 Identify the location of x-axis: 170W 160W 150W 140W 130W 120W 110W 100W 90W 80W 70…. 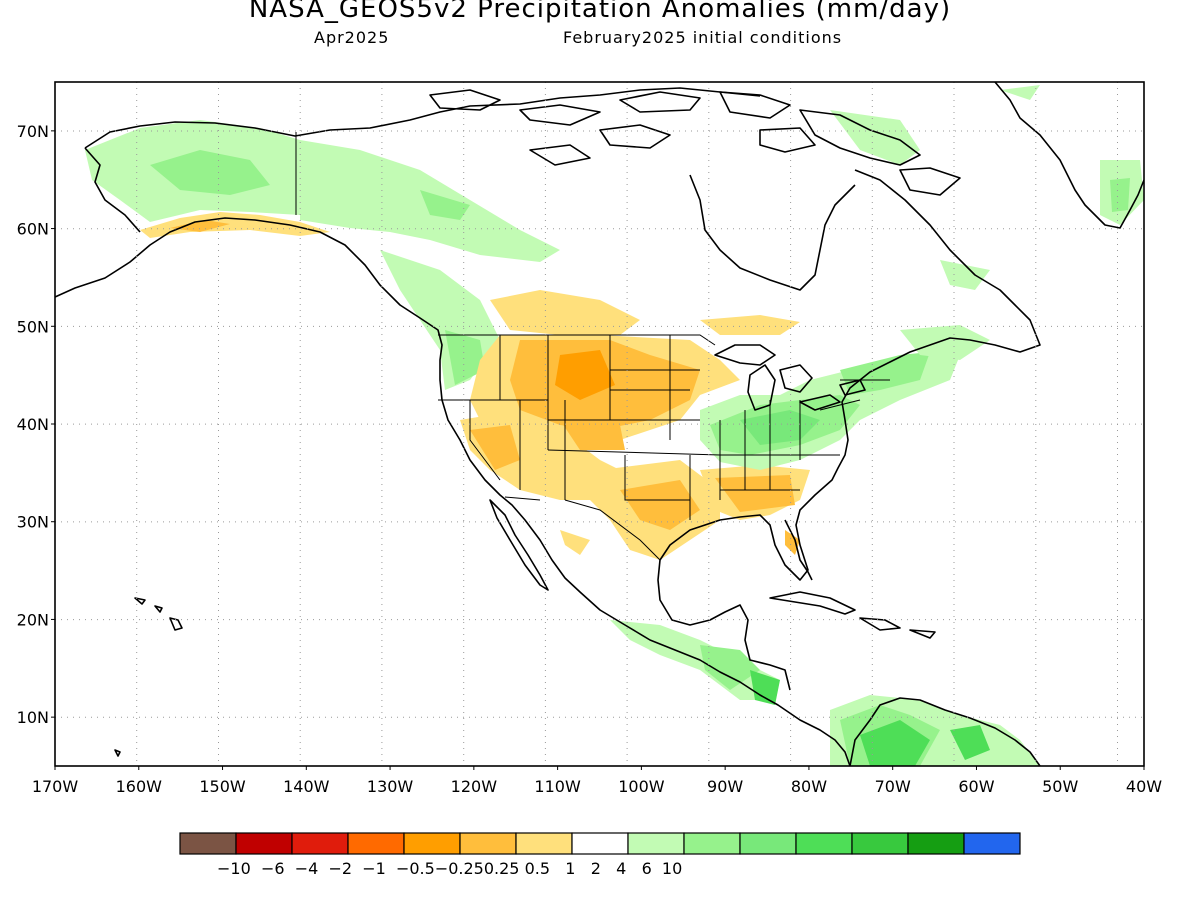
(597, 781).